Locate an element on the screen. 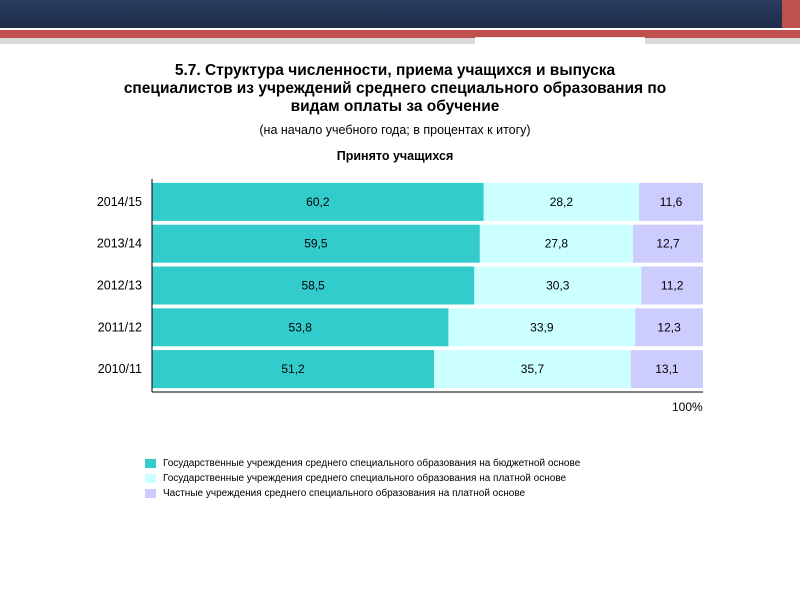 The width and height of the screenshot is (800, 600). data-label: 58,5 is located at coordinates (313, 286).